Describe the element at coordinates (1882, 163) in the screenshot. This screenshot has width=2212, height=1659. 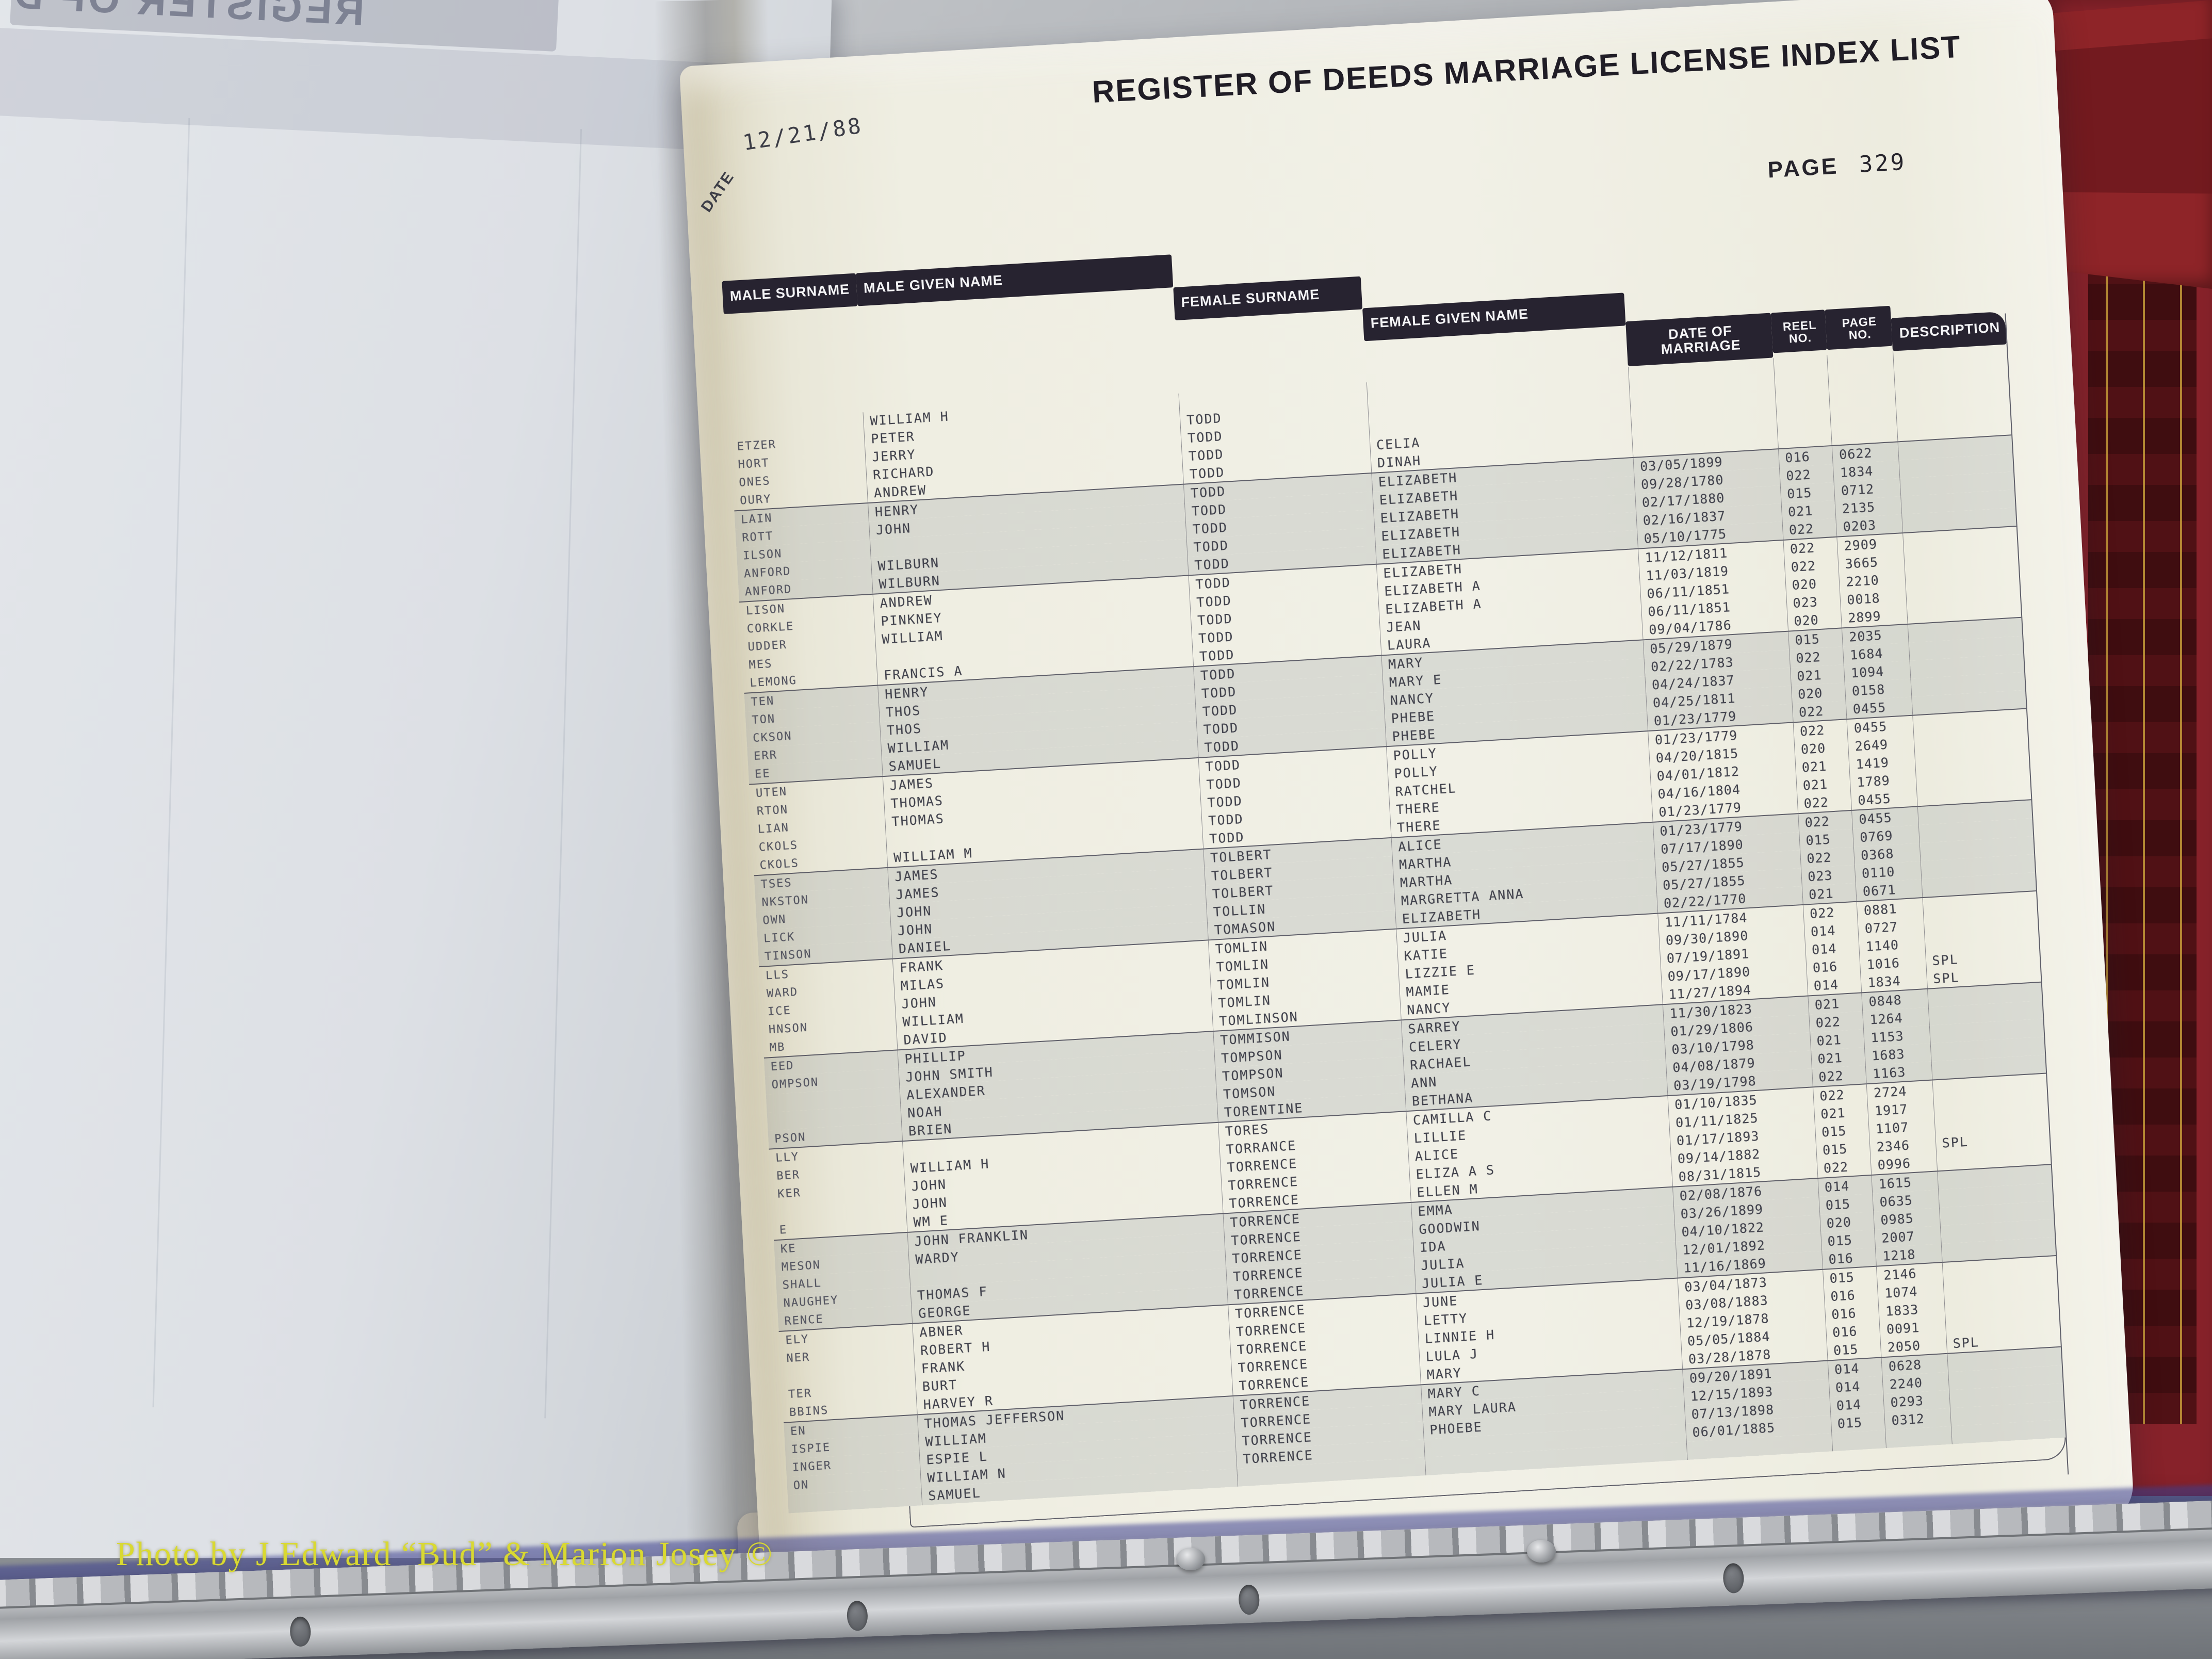
I see `page-number-value: 329` at that location.